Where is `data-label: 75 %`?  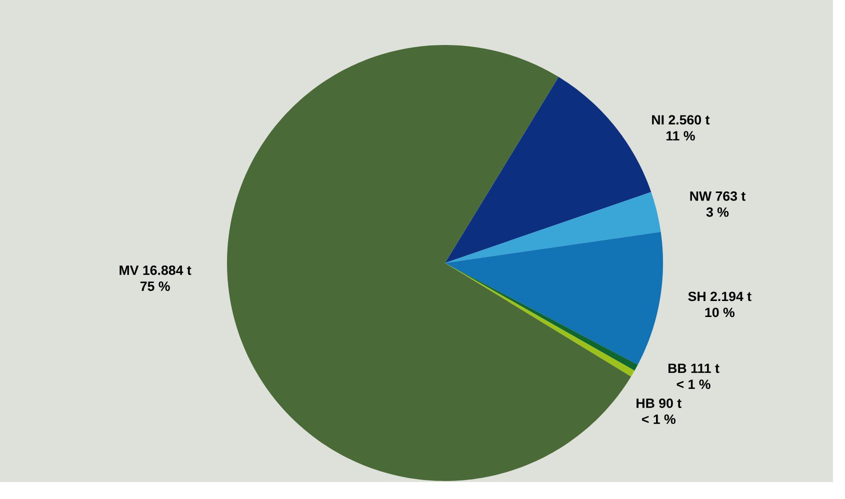
data-label: 75 % is located at coordinates (155, 286).